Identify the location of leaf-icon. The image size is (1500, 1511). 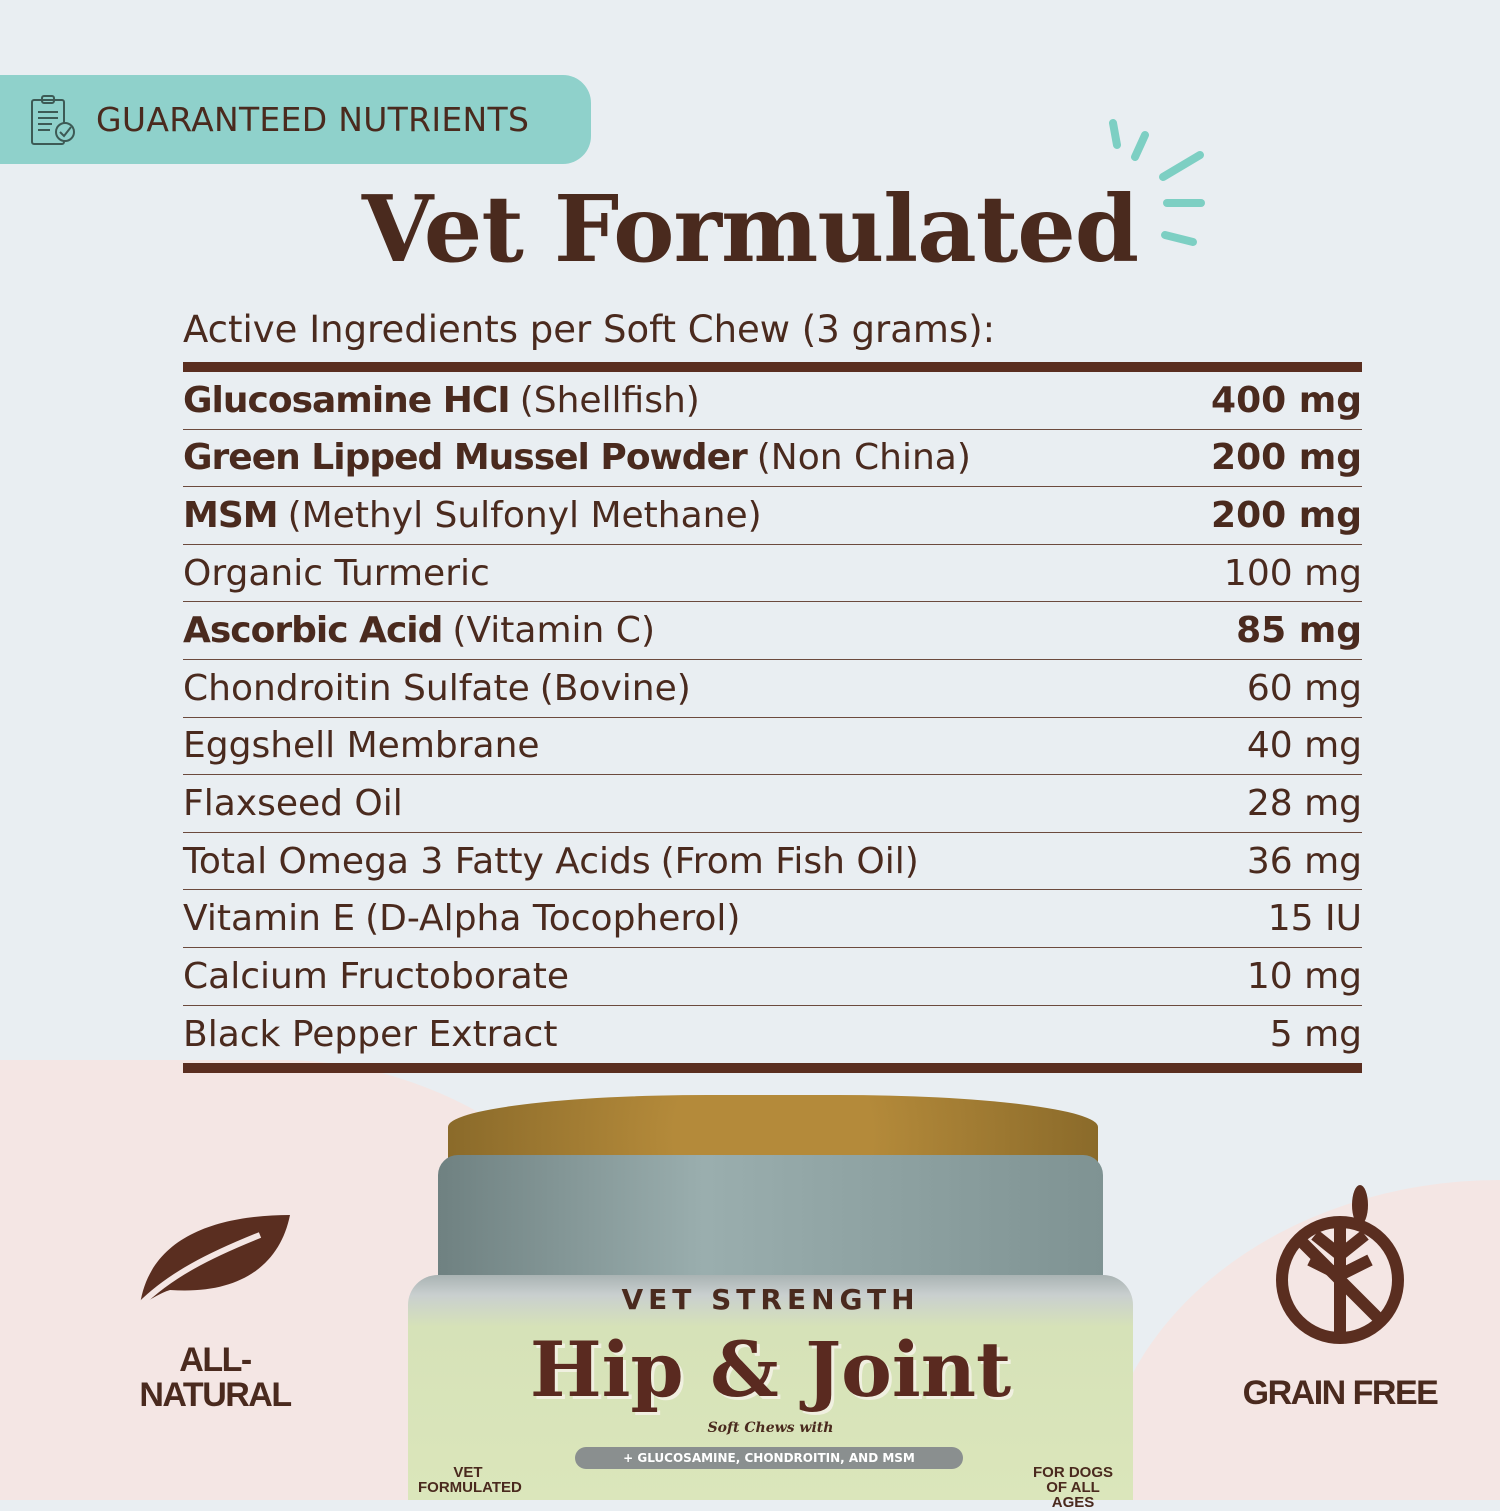
(213, 1261).